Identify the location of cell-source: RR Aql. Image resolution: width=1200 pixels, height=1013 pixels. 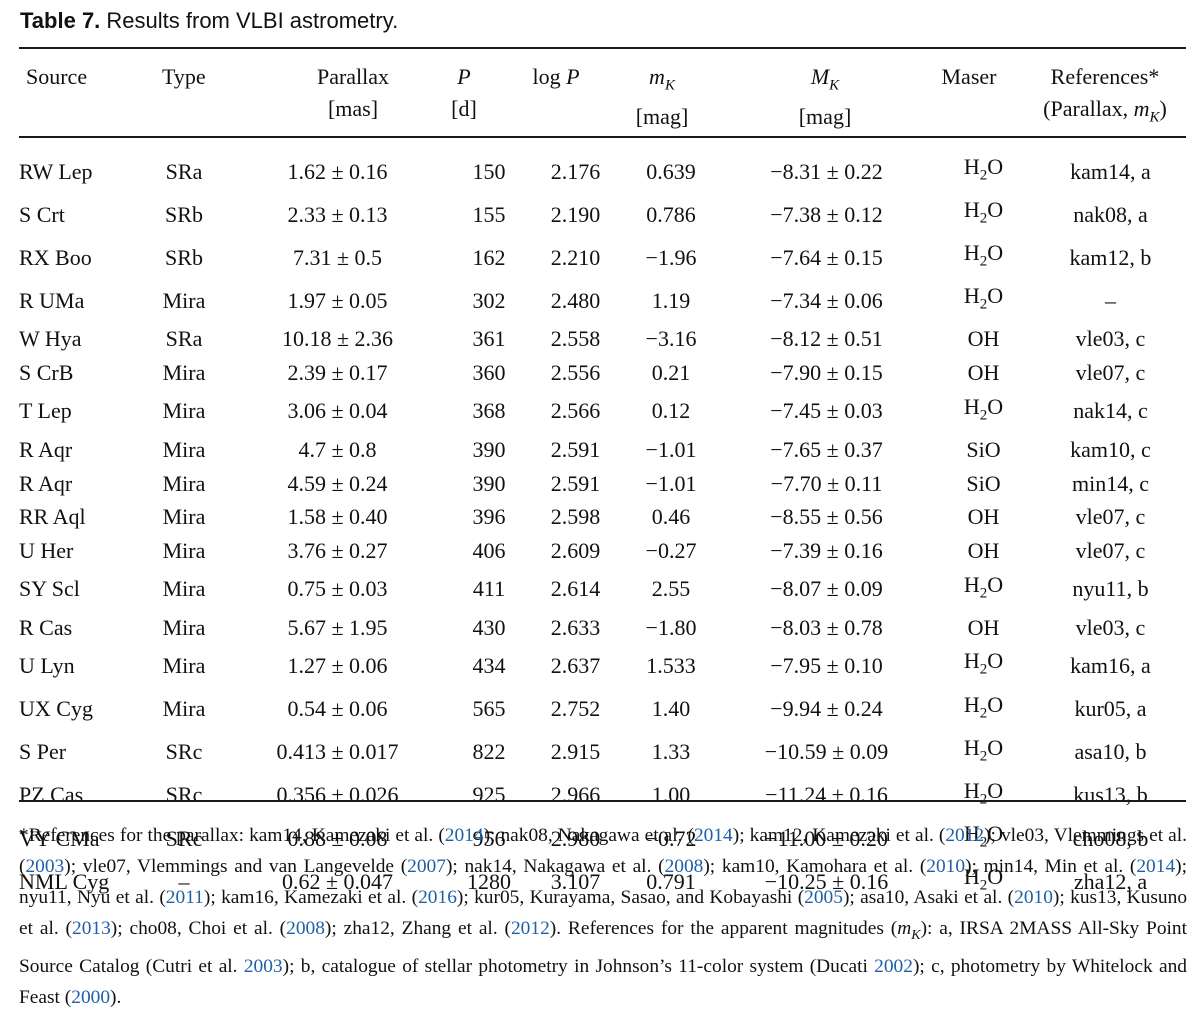
(52, 517).